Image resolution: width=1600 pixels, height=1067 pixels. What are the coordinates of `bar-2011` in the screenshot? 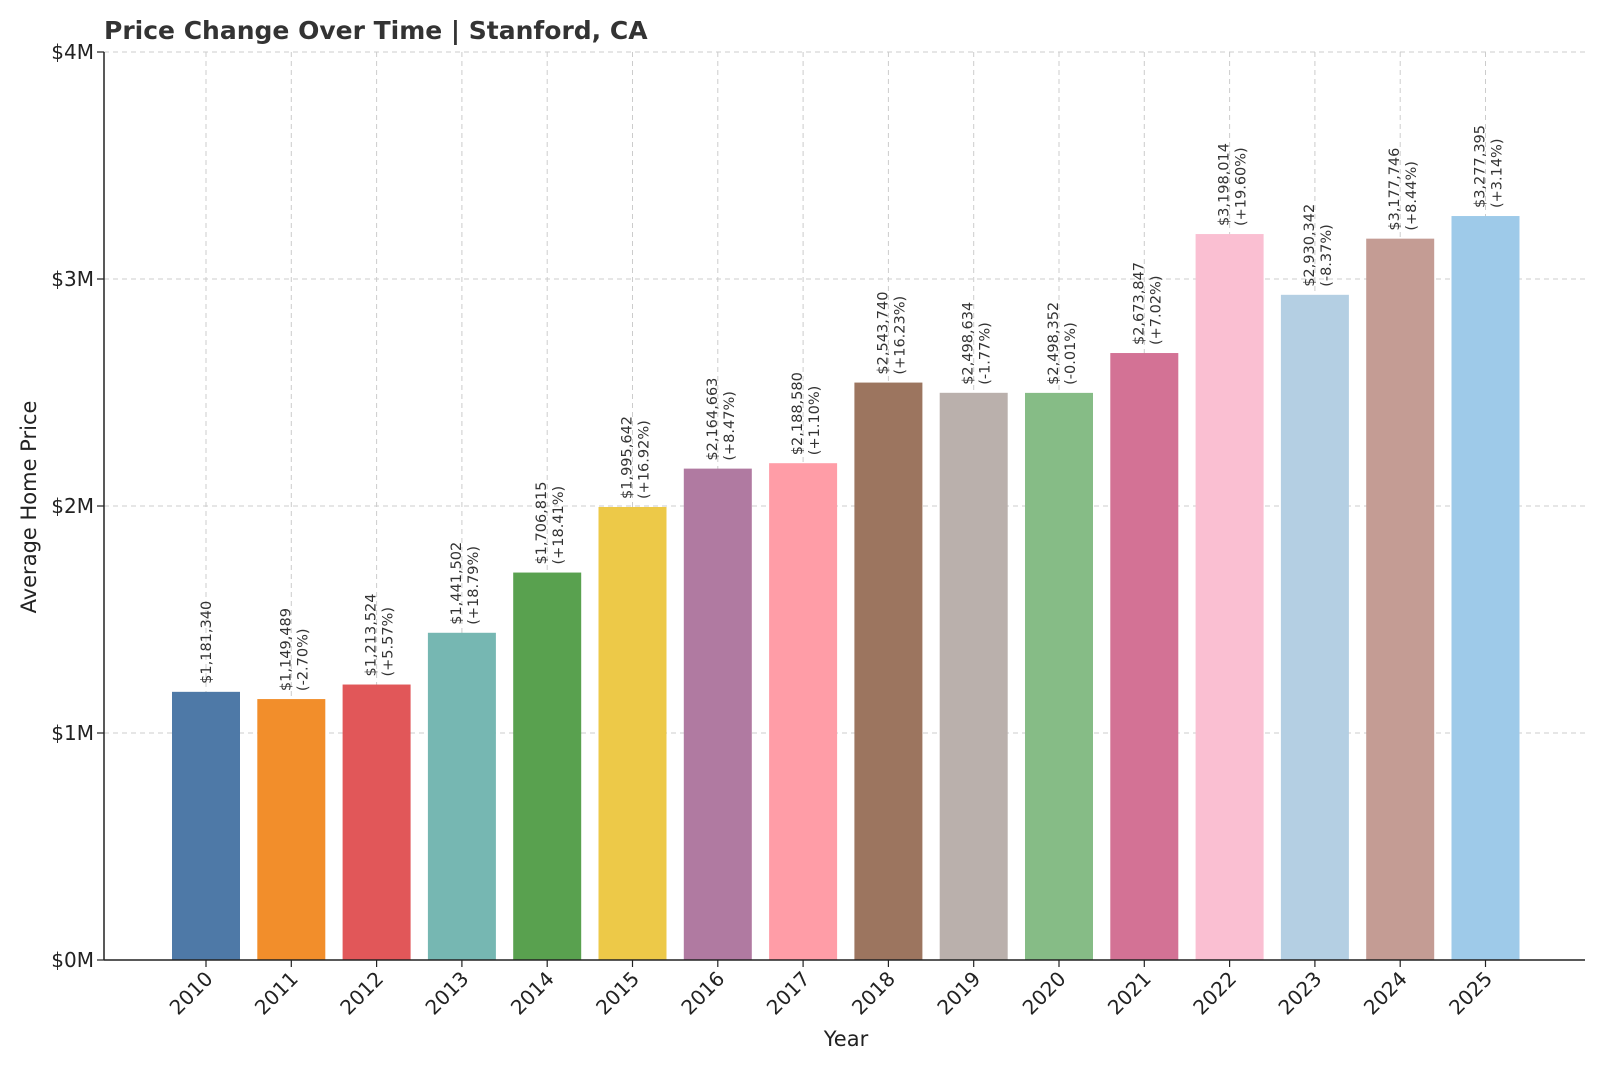 It's located at (291, 829).